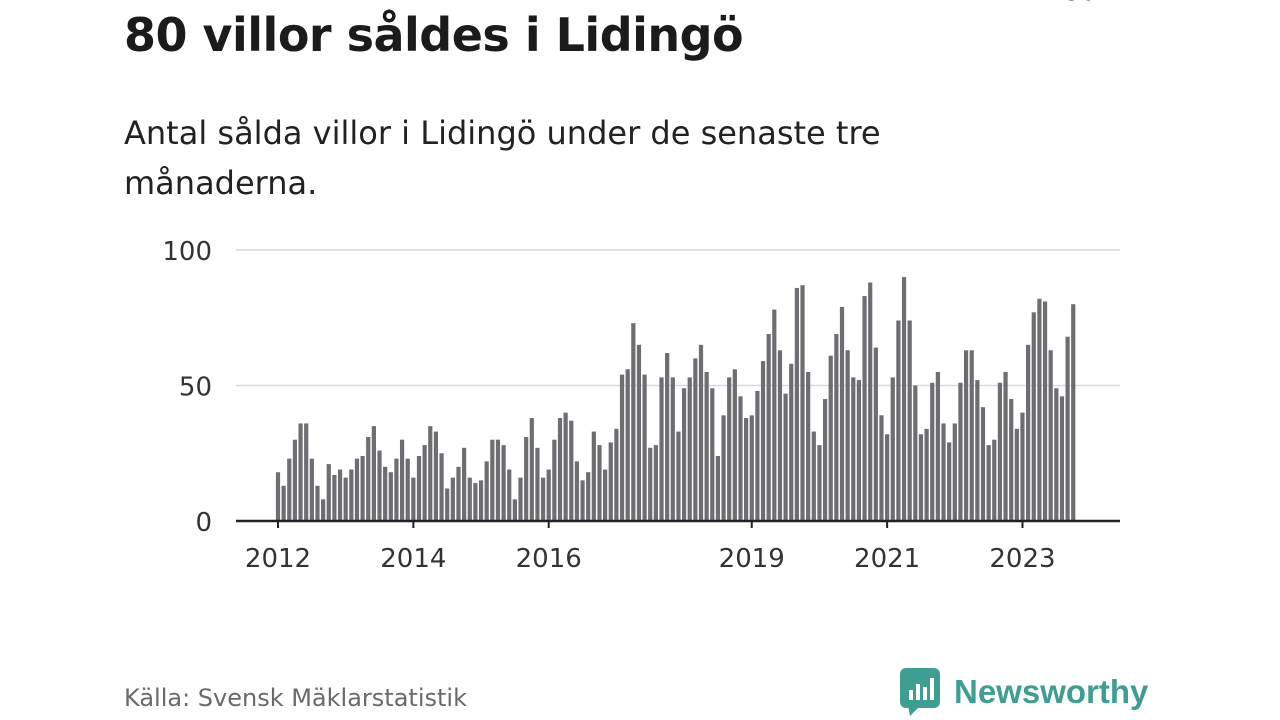  What do you see at coordinates (434, 35) in the screenshot?
I see `chart-title: 80 villor såldes i Lidingö` at bounding box center [434, 35].